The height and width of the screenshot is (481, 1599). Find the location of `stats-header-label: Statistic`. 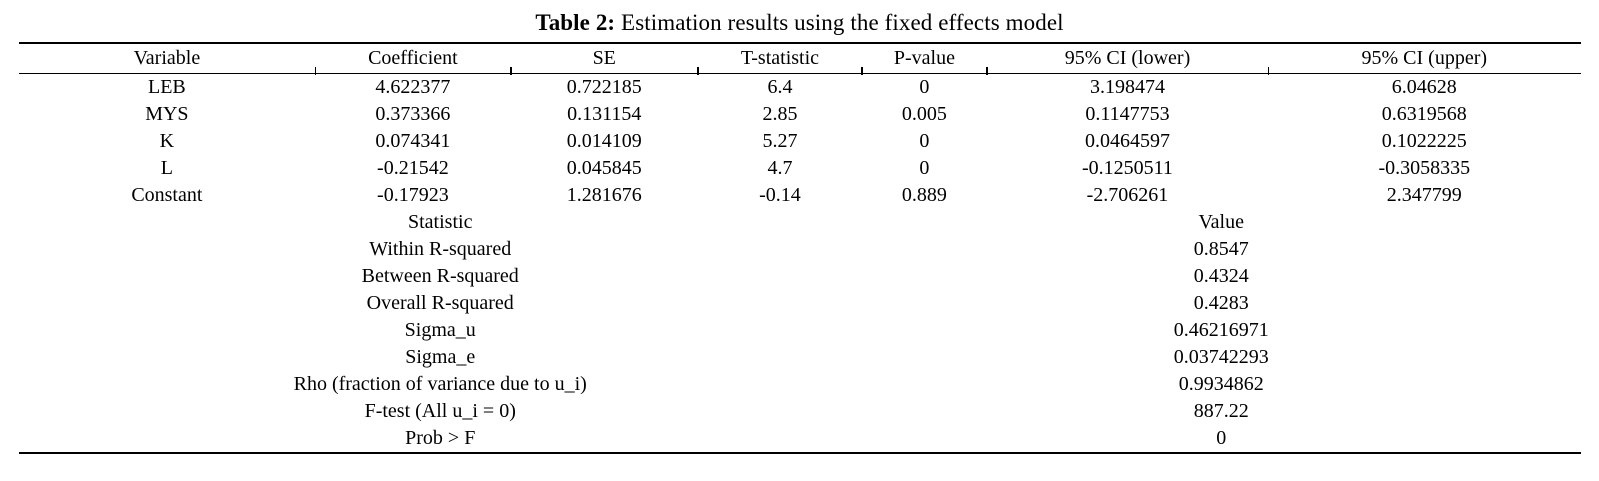

stats-header-label: Statistic is located at coordinates (440, 222).